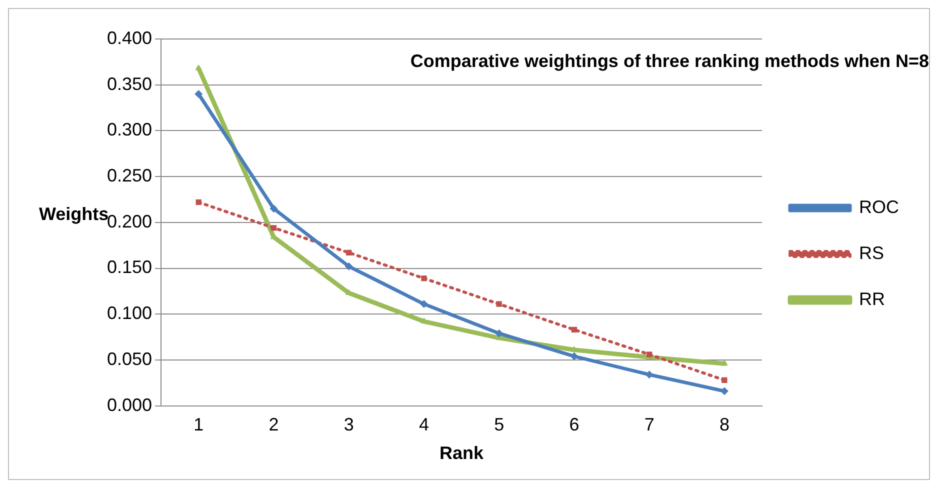  I want to click on x-tick-label: 5, so click(499, 424).